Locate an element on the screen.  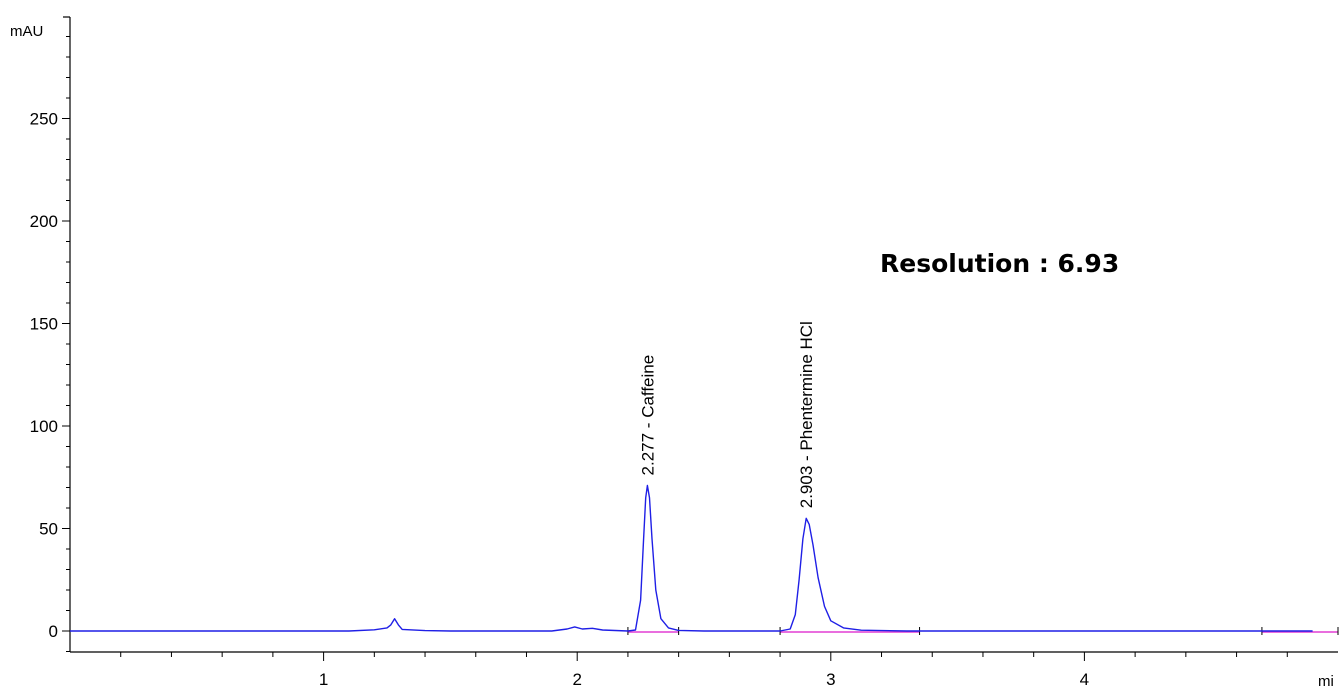
y-axis-label: mAU is located at coordinates (26, 31).